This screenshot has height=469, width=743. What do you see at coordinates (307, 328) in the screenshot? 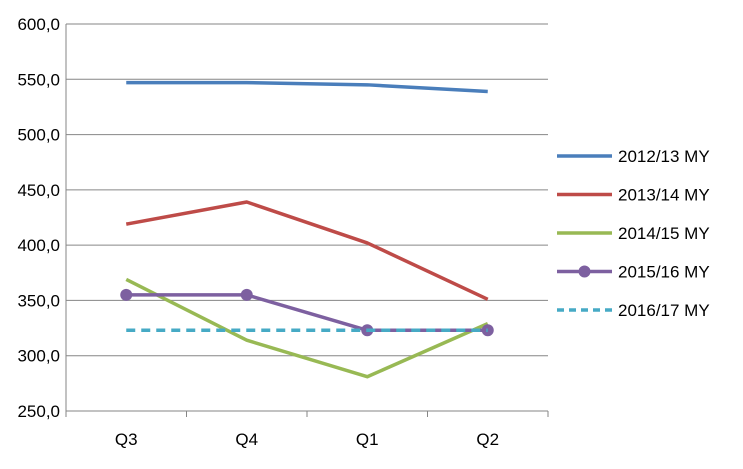
I see `series-line-2014-15-my` at bounding box center [307, 328].